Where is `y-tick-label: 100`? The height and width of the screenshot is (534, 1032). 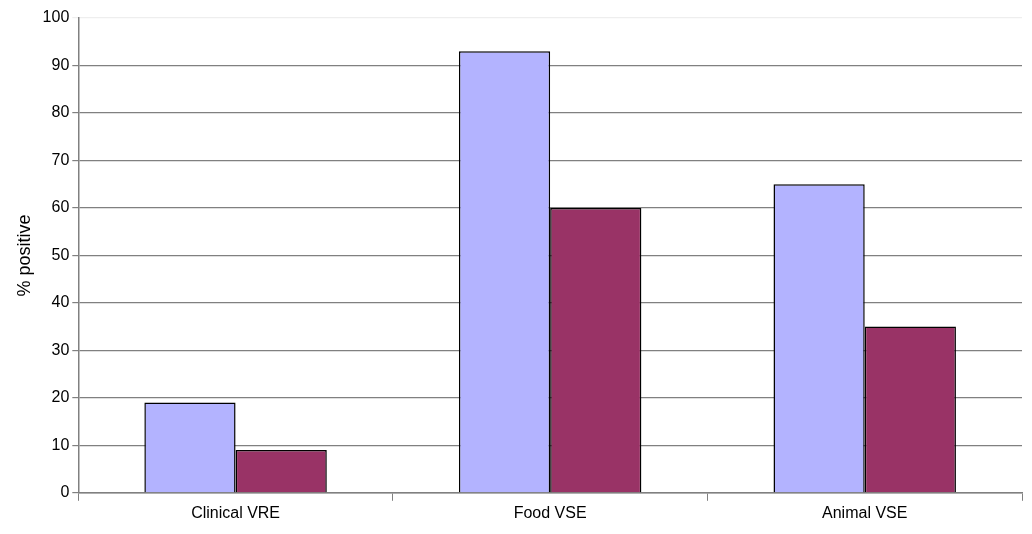 y-tick-label: 100 is located at coordinates (56, 17).